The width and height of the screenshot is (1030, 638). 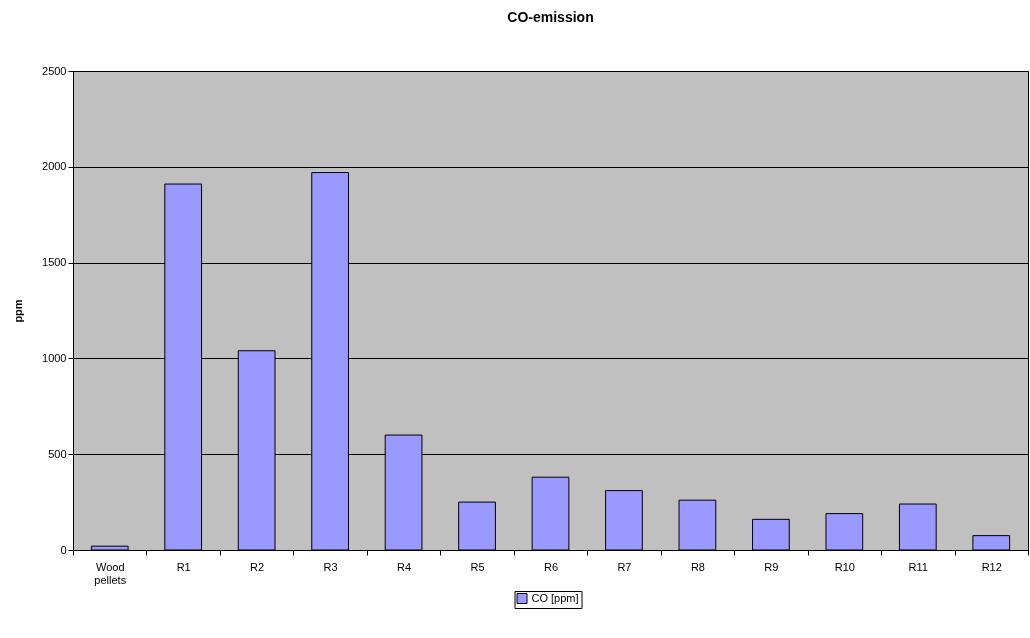 I want to click on x-tick-label: R7, so click(x=624, y=566).